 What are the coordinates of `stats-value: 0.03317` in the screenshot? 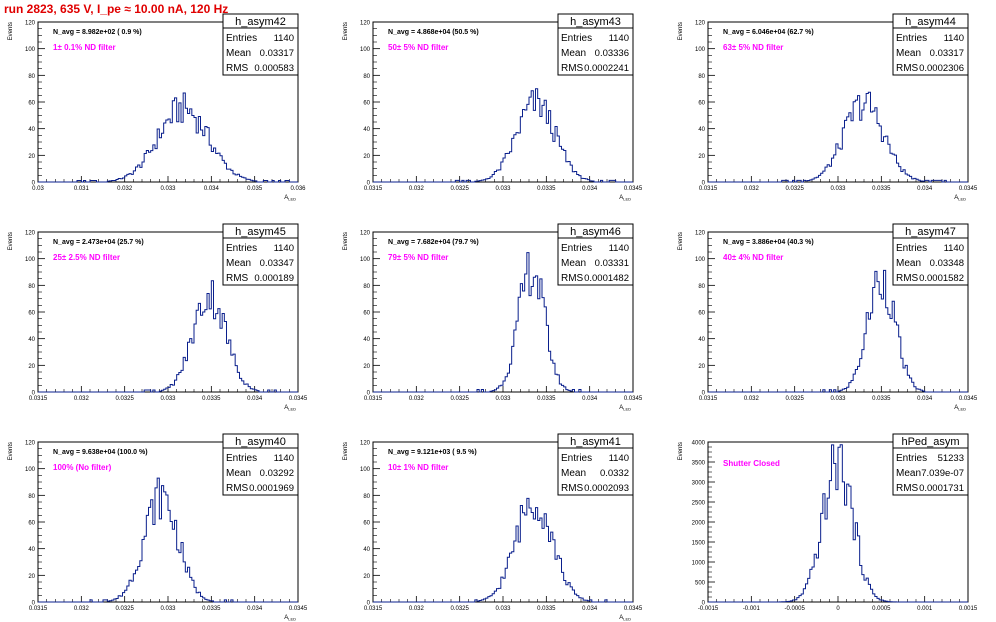 It's located at (947, 53).